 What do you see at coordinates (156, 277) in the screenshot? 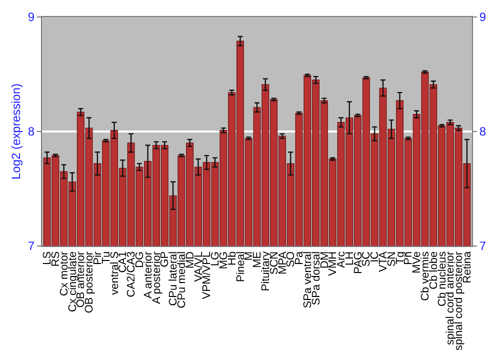
I see `x-tick-label: A posterior` at bounding box center [156, 277].